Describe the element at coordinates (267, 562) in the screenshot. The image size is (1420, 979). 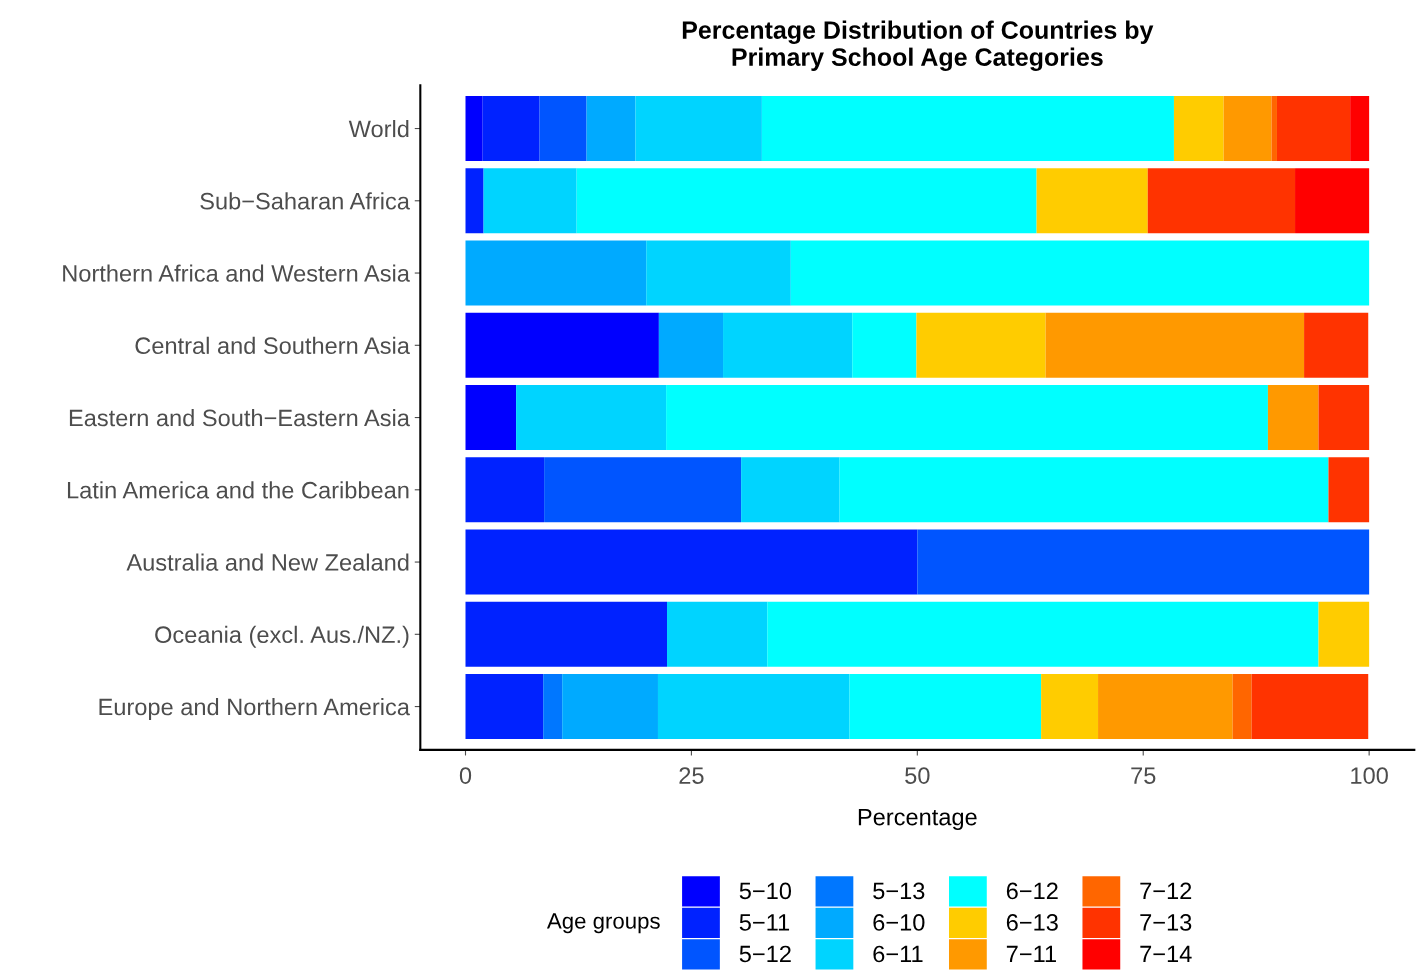
I see `y-tick-label: Australia and New Zealand` at that location.